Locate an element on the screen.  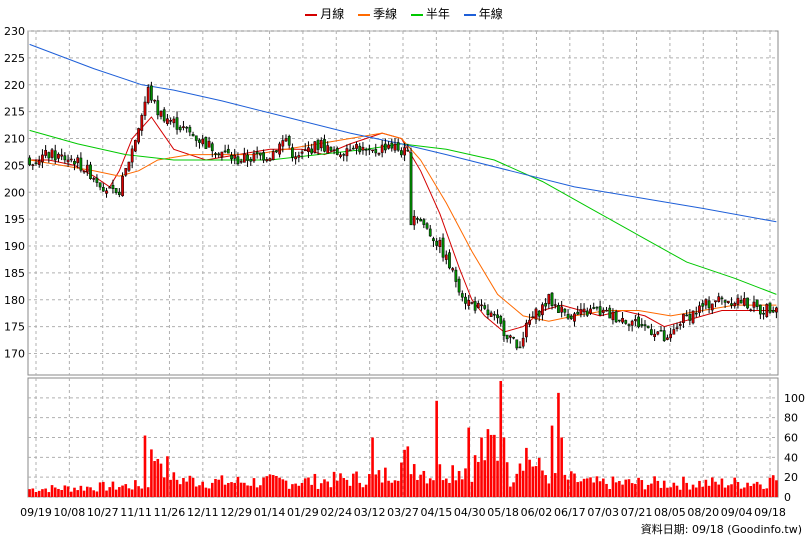
x-tick-label: 07/03 is located at coordinates (603, 512).